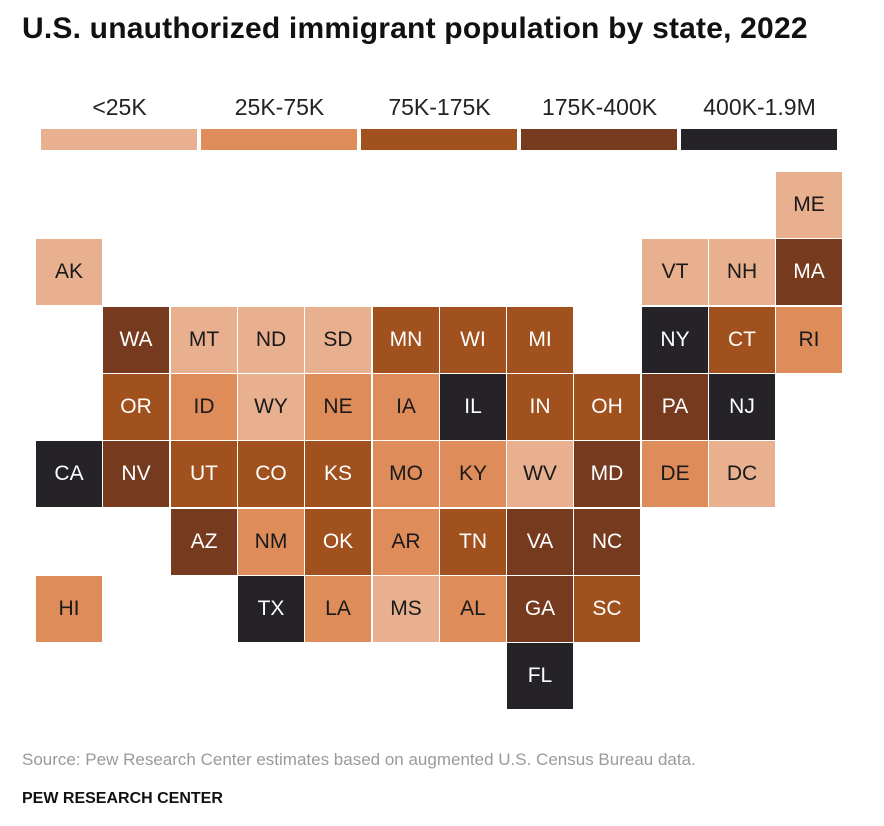  What do you see at coordinates (742, 407) in the screenshot?
I see `state-tile-nj: NJ` at bounding box center [742, 407].